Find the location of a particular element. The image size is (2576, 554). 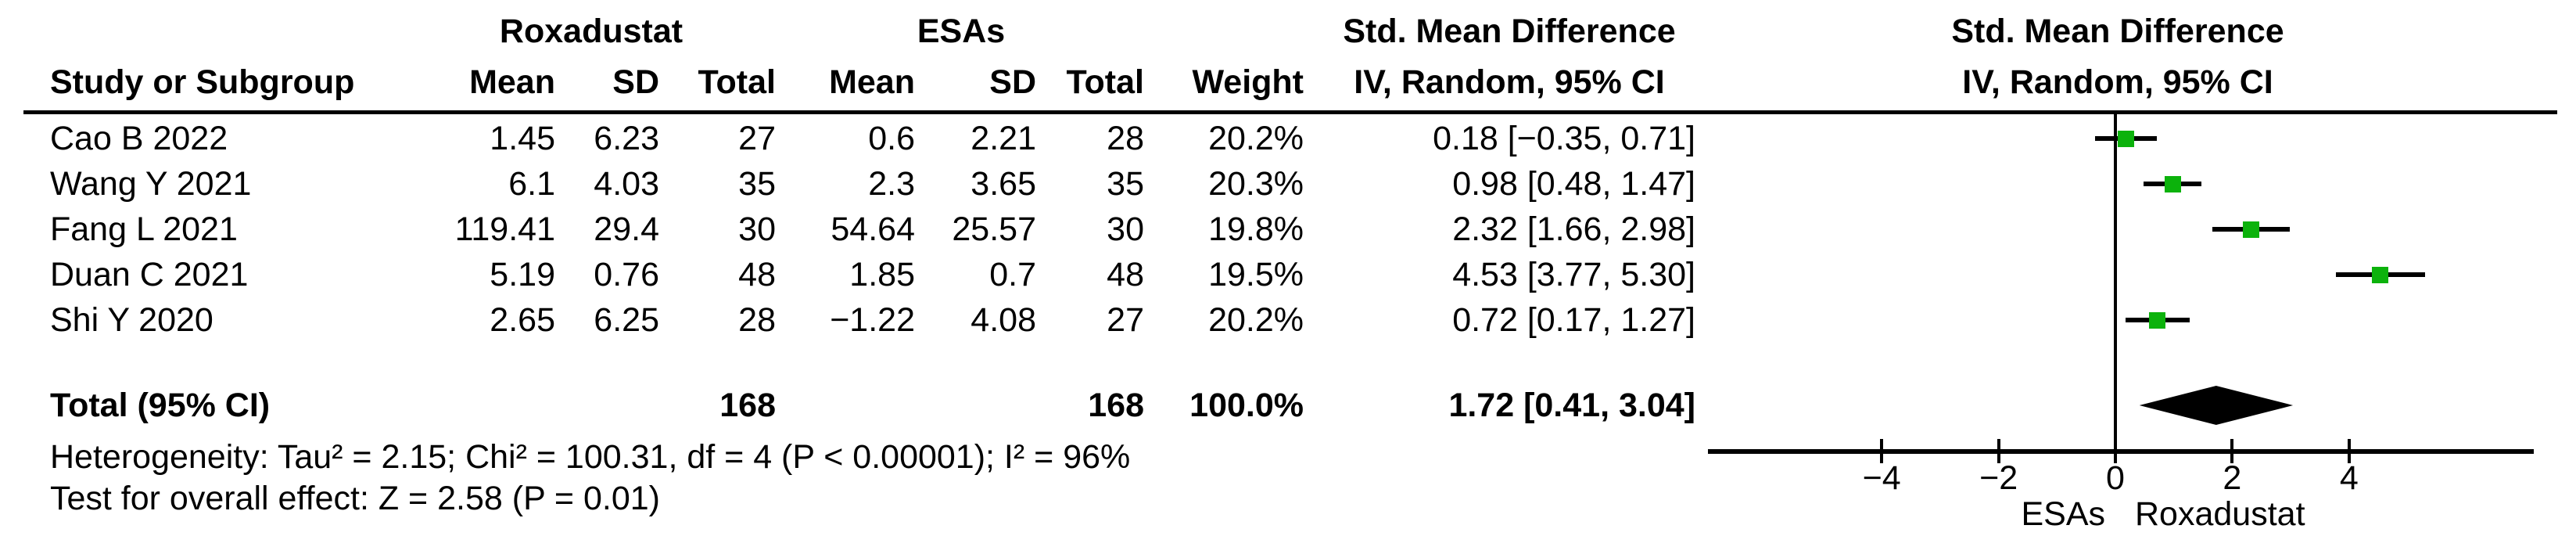

study-name: Duan C 2021 is located at coordinates (149, 274).